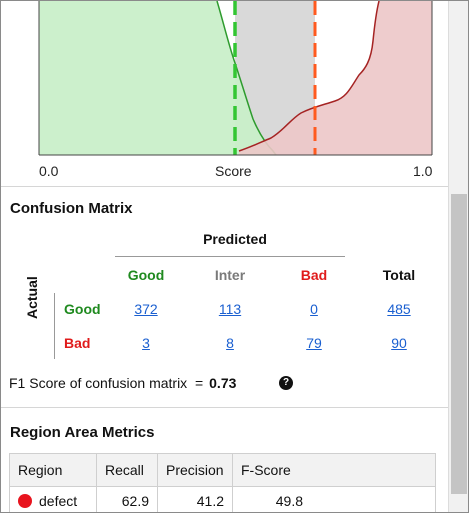  I want to click on predicted-label: Predicted, so click(235, 239).